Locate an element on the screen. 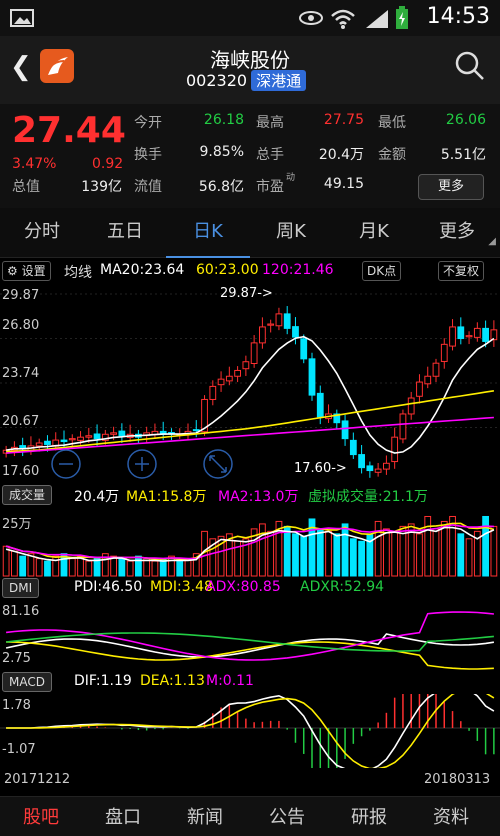 Image resolution: width=500 pixels, height=836 pixels. zoom-expand-icon is located at coordinates (218, 464).